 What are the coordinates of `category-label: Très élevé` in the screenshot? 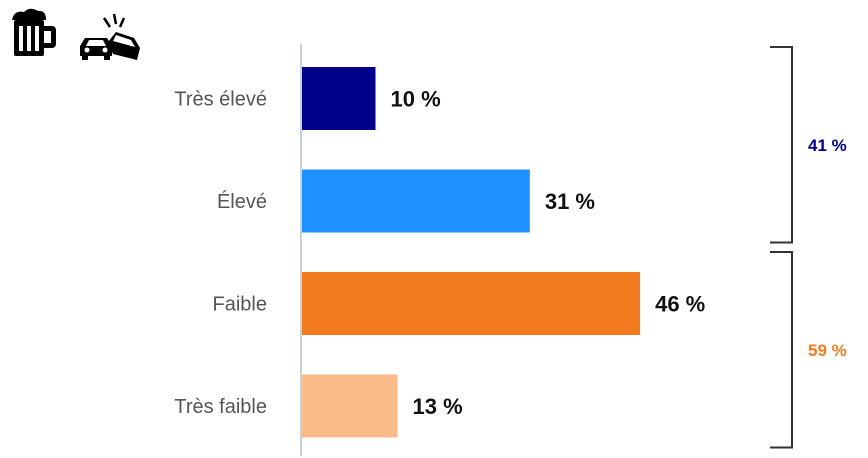 It's located at (220, 100).